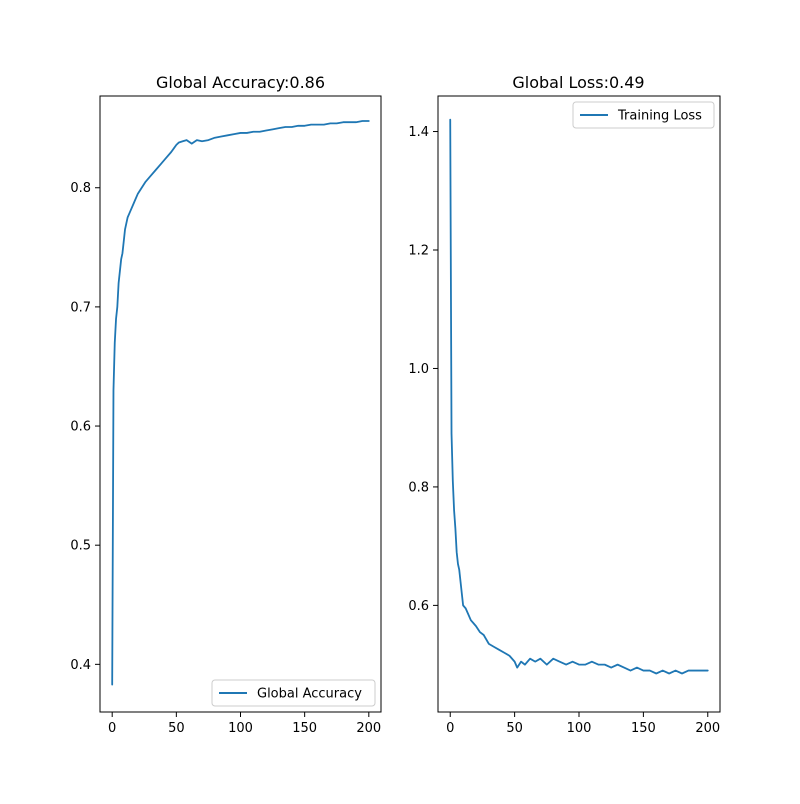 The width and height of the screenshot is (800, 804). Describe the element at coordinates (80, 546) in the screenshot. I see `accuracy-y-tick-label: 0.5` at that location.